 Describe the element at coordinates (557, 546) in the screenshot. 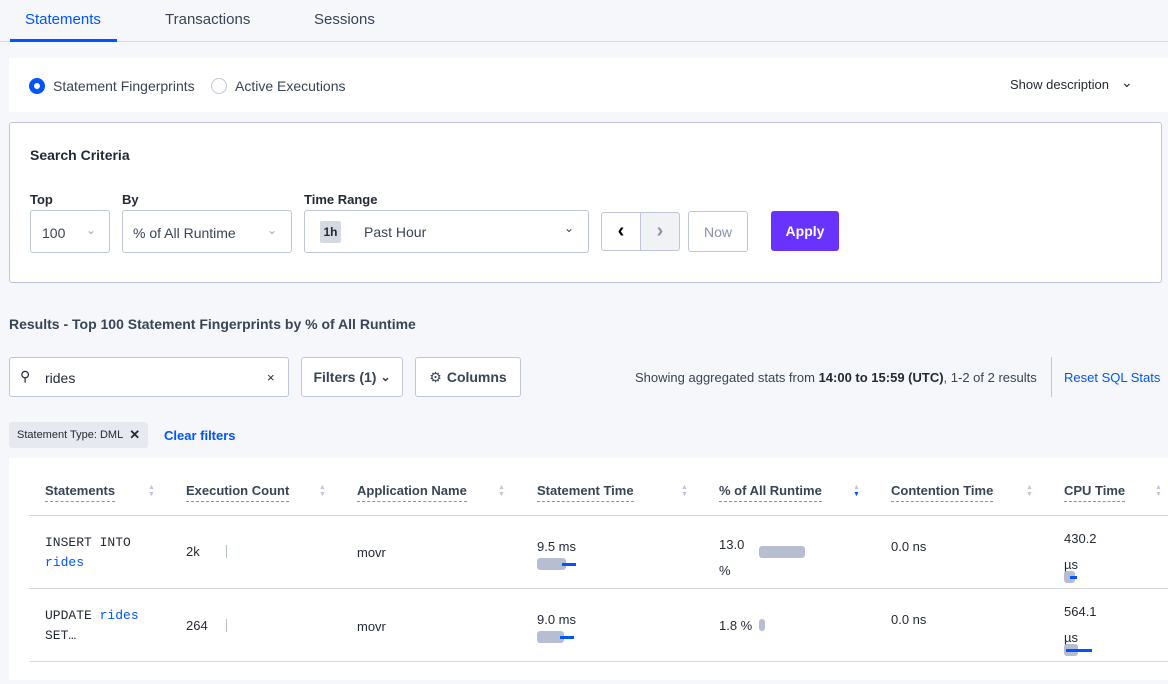

I see `statement-time: 9.5 ms` at that location.